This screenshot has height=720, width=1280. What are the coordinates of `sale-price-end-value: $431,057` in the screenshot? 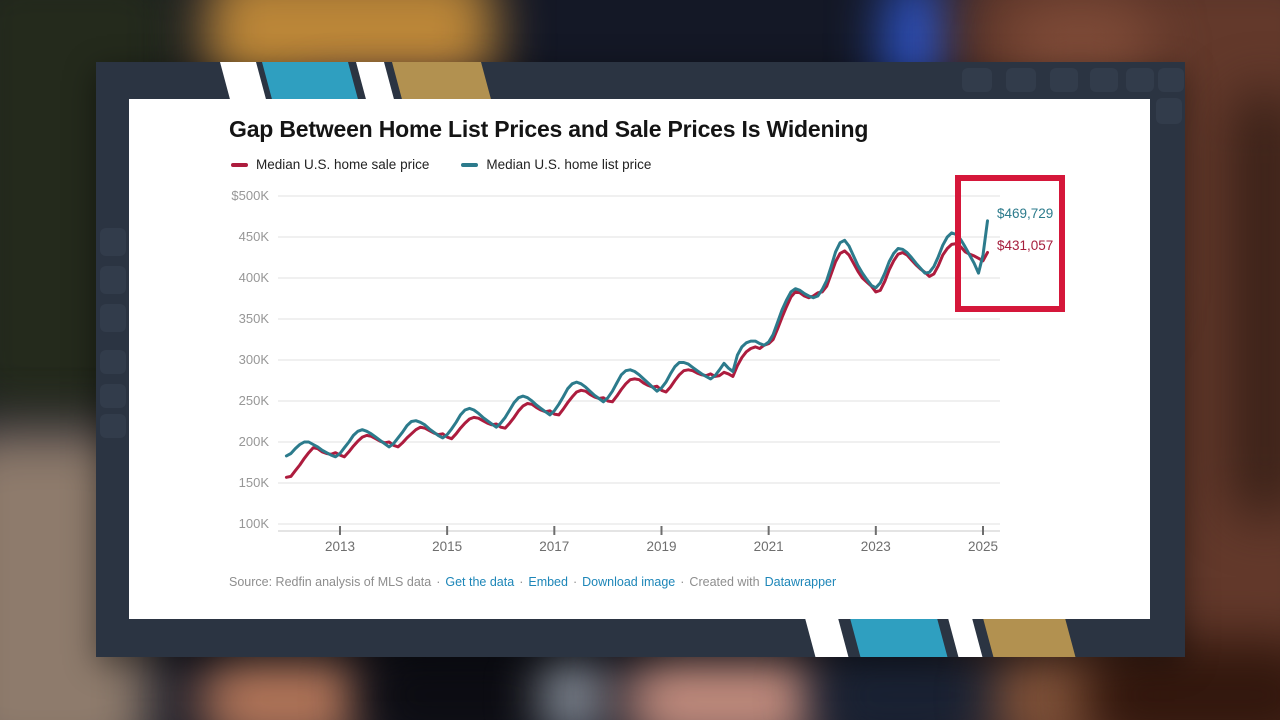 It's located at (1025, 245).